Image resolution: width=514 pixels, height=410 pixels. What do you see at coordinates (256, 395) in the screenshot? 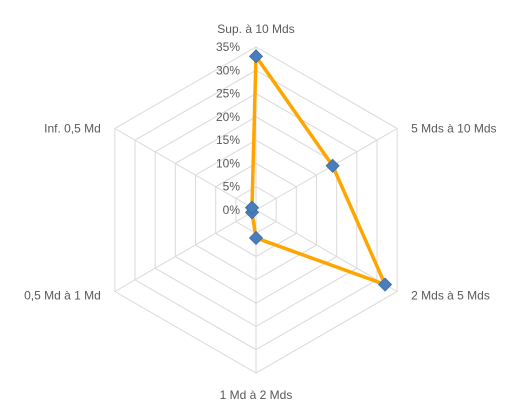
I see `category-label: 1 Md à 2 Mds` at bounding box center [256, 395].